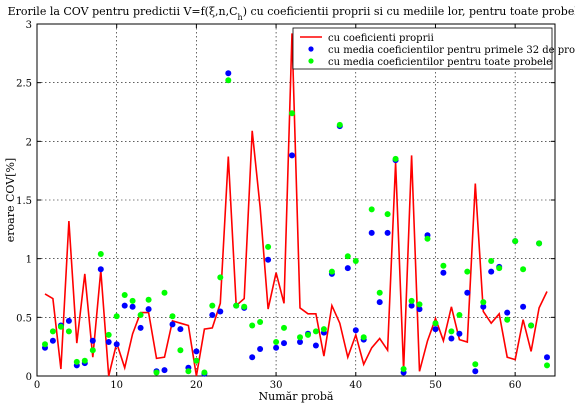 The width and height of the screenshot is (575, 408). What do you see at coordinates (381, 38) in the screenshot?
I see `legend-label: cu coeficienti proprii` at bounding box center [381, 38].